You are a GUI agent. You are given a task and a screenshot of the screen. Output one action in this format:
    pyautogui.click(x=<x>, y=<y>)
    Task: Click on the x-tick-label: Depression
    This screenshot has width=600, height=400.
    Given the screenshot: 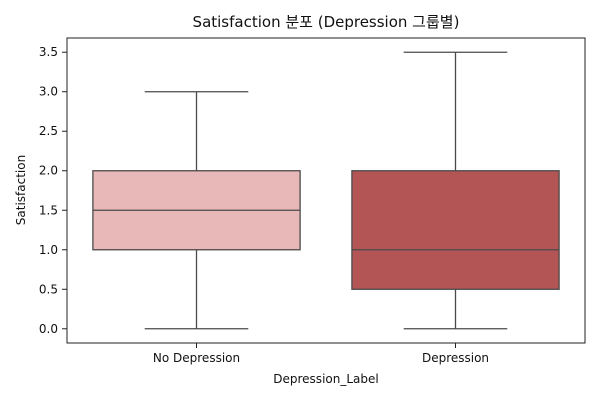 What is the action you would take?
    pyautogui.click(x=455, y=358)
    